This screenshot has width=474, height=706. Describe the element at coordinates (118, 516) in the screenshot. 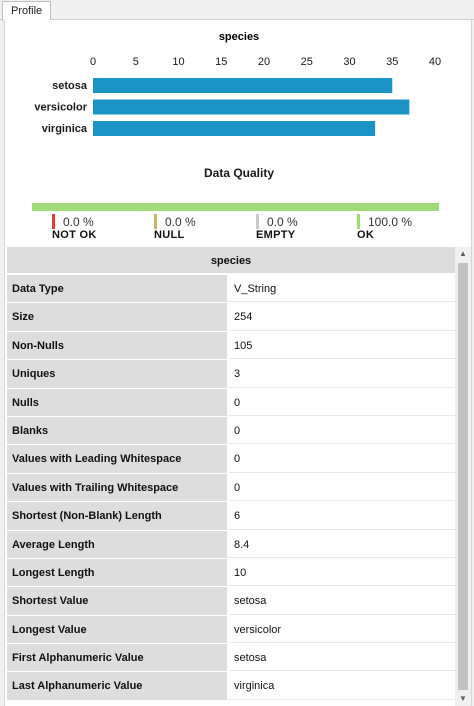

I see `row-key: Shortest (Non-Blank) Length` at that location.